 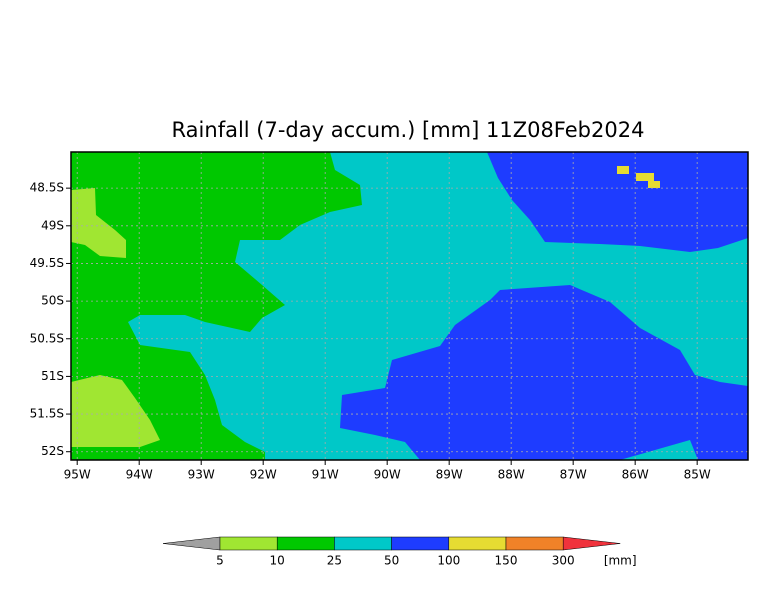 I want to click on x-tick-label: 90W, so click(x=387, y=475).